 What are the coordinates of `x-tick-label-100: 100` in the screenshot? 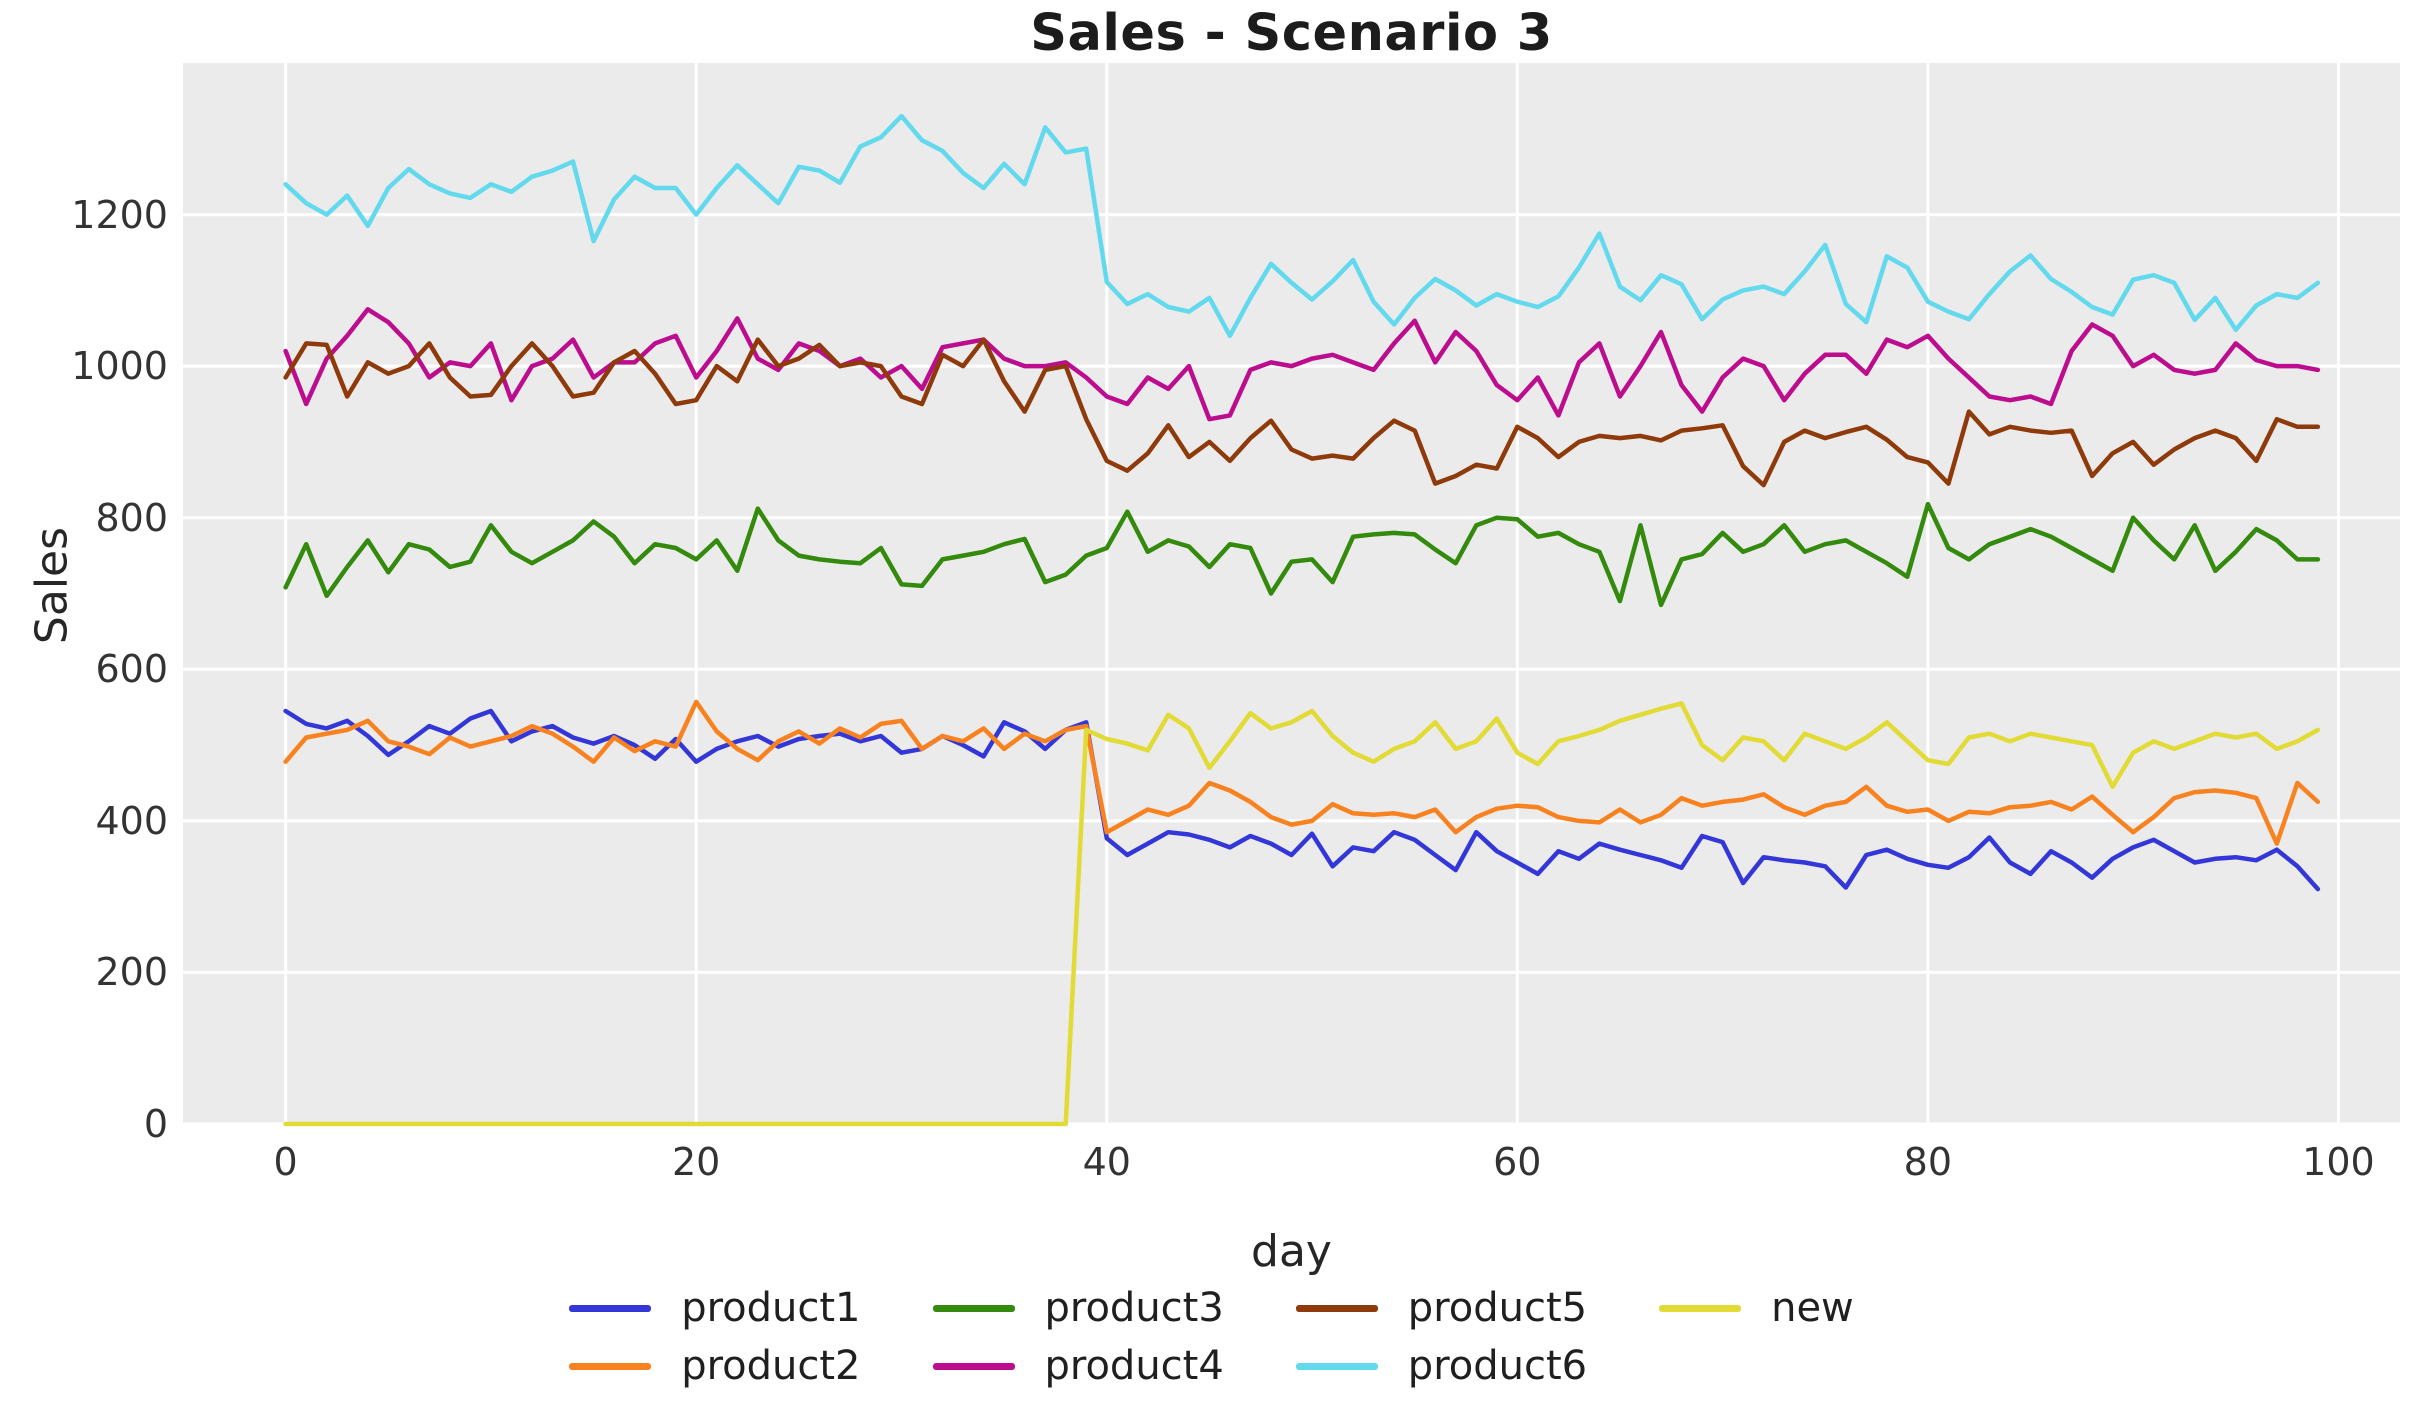 It's located at (2338, 1162).